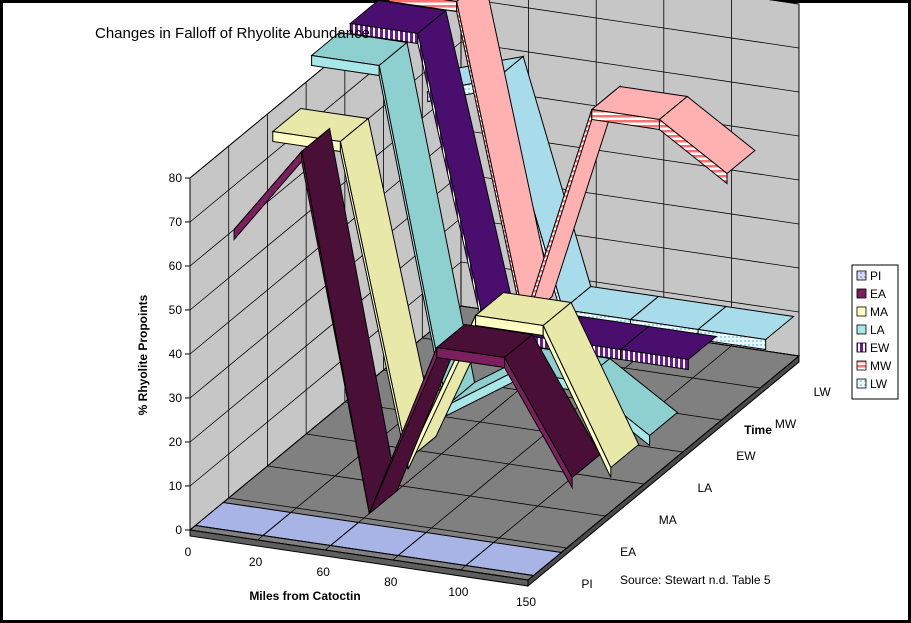 This screenshot has width=911, height=623. What do you see at coordinates (577, 401) in the screenshot?
I see `series-ma-segment` at bounding box center [577, 401].